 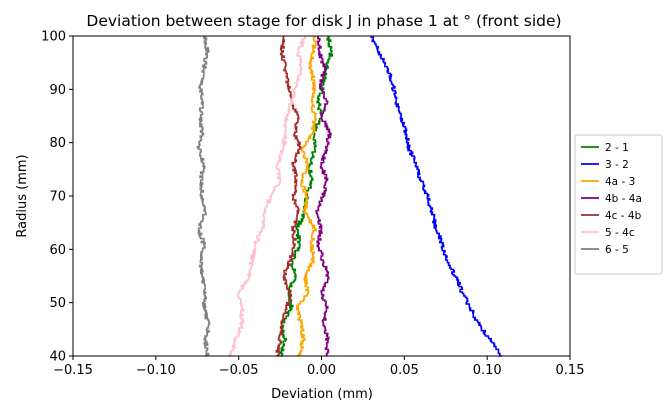 What do you see at coordinates (620, 182) in the screenshot?
I see `legend-entry-label: 4a - 3` at bounding box center [620, 182].